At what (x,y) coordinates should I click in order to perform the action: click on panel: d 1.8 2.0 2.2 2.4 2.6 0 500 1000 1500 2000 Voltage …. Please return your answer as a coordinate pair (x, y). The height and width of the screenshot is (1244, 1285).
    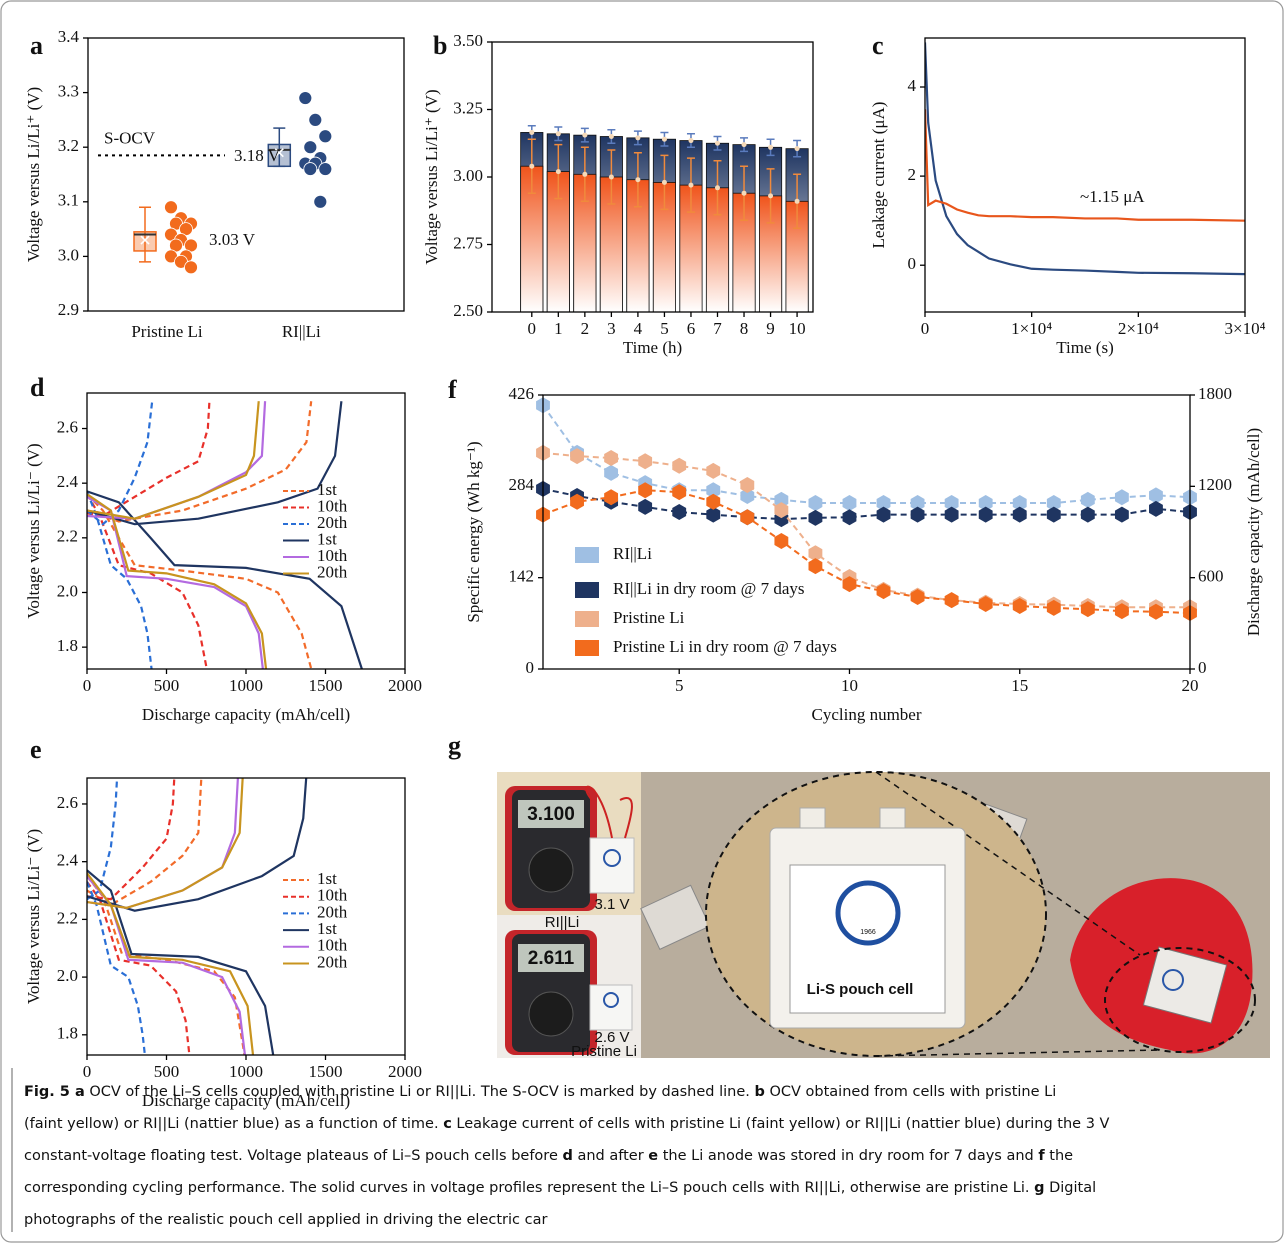
    Looking at the image, I should click on (223, 548).